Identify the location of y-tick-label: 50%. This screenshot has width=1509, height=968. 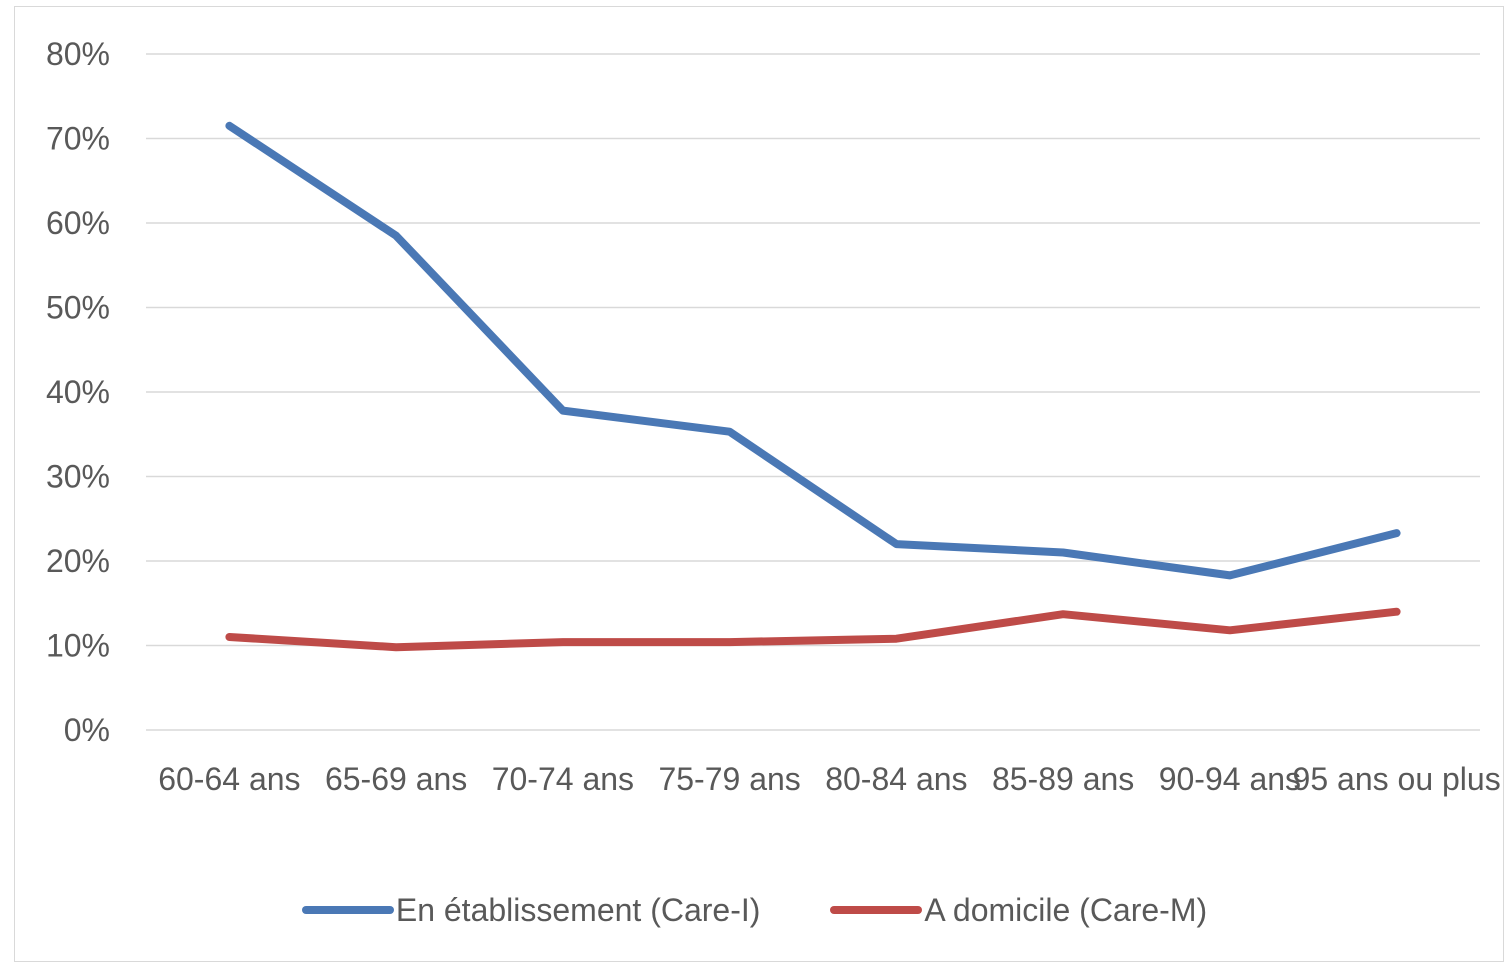
(78, 308).